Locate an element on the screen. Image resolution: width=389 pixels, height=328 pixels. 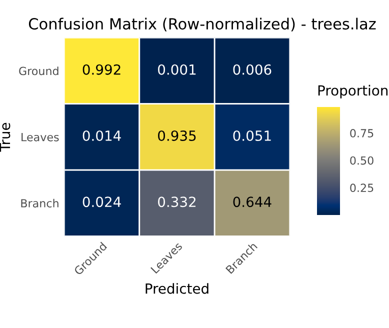
y-tick-label: Ground is located at coordinates (38, 71).